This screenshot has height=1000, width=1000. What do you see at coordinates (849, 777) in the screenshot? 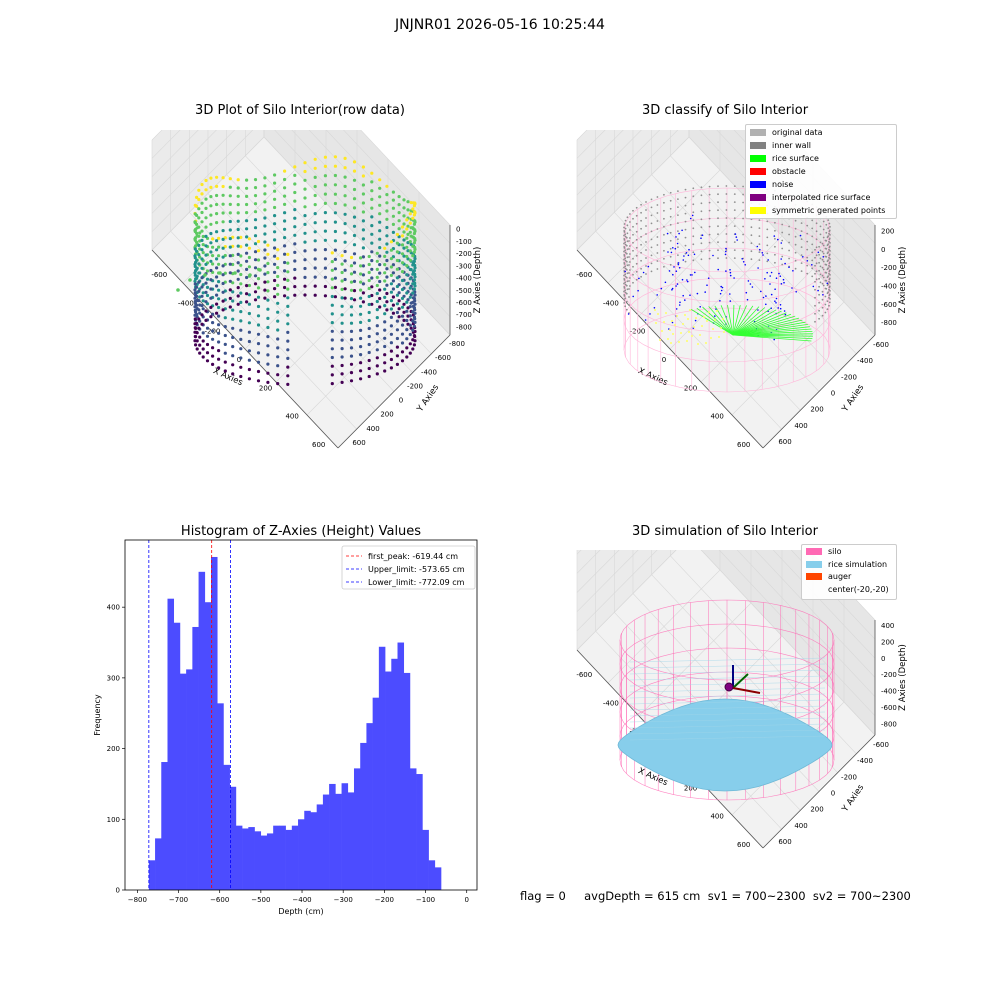
I see `panel4-y-tick-label: -200` at bounding box center [849, 777].